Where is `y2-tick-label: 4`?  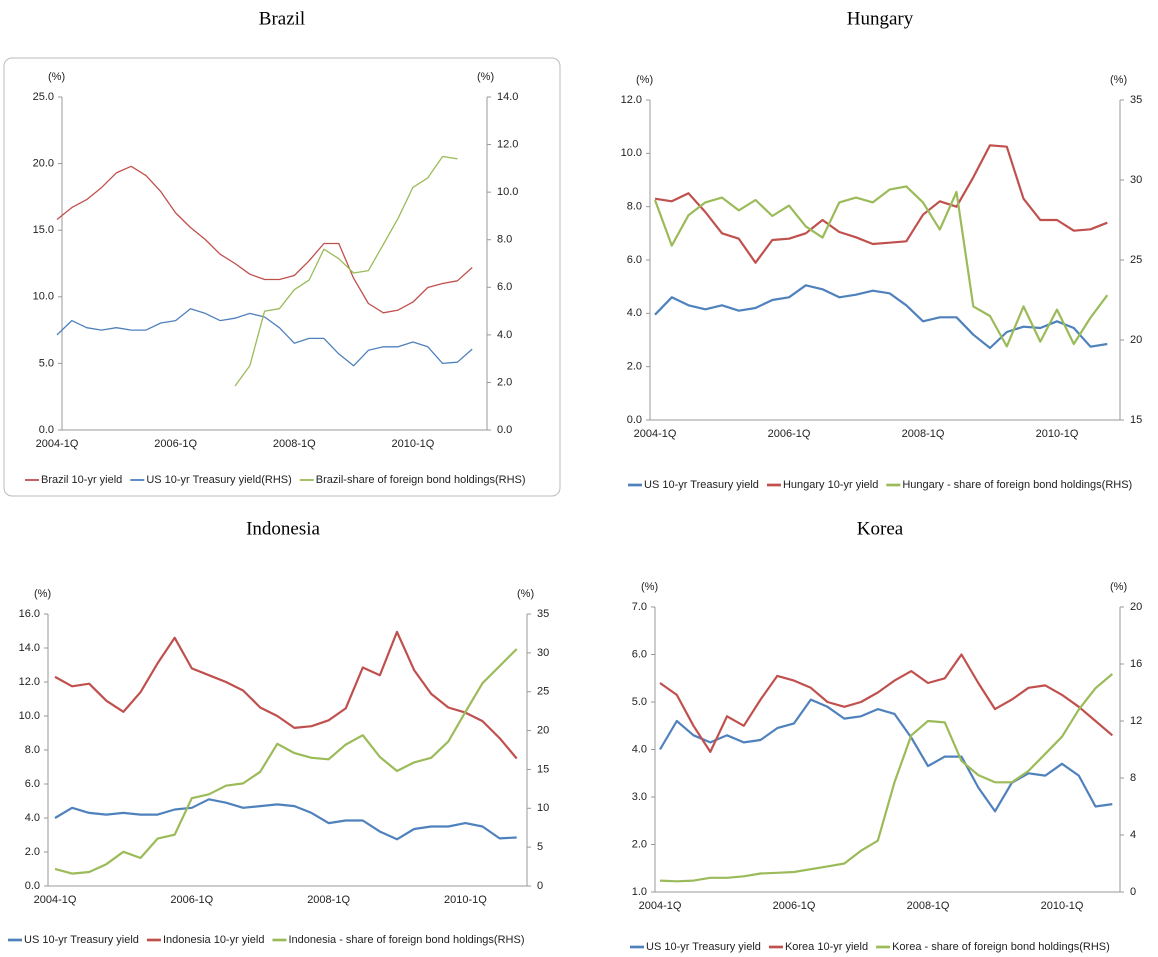 y2-tick-label: 4 is located at coordinates (1133, 835).